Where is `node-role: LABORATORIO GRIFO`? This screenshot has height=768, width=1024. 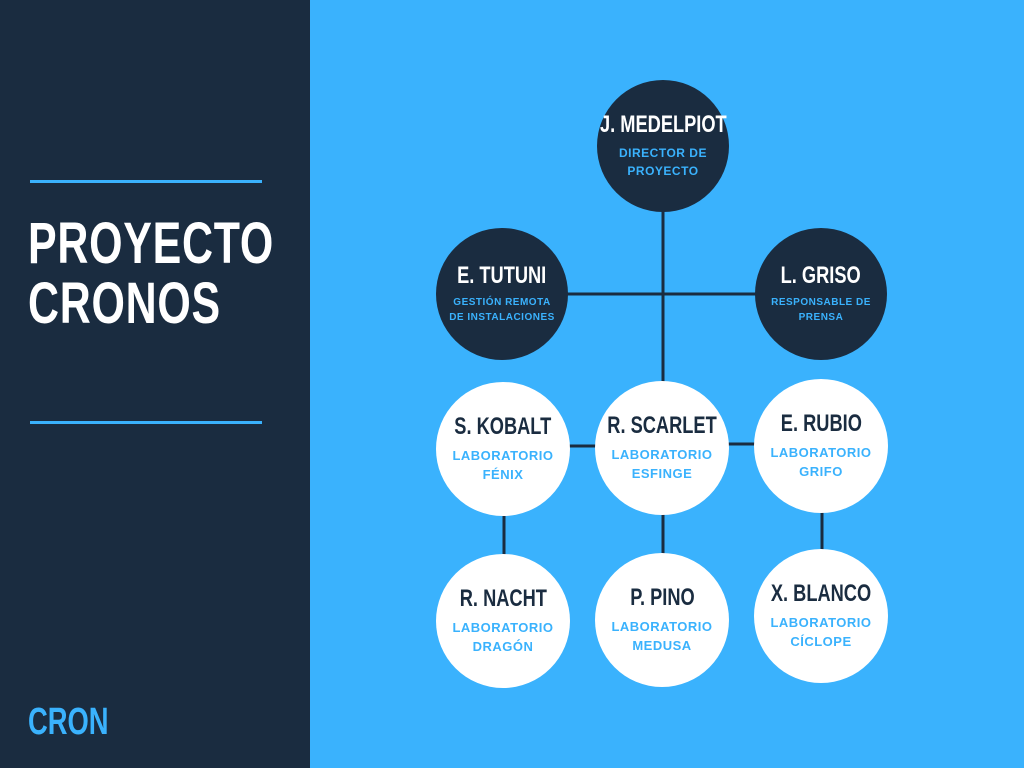 node-role: LABORATORIO GRIFO is located at coordinates (820, 462).